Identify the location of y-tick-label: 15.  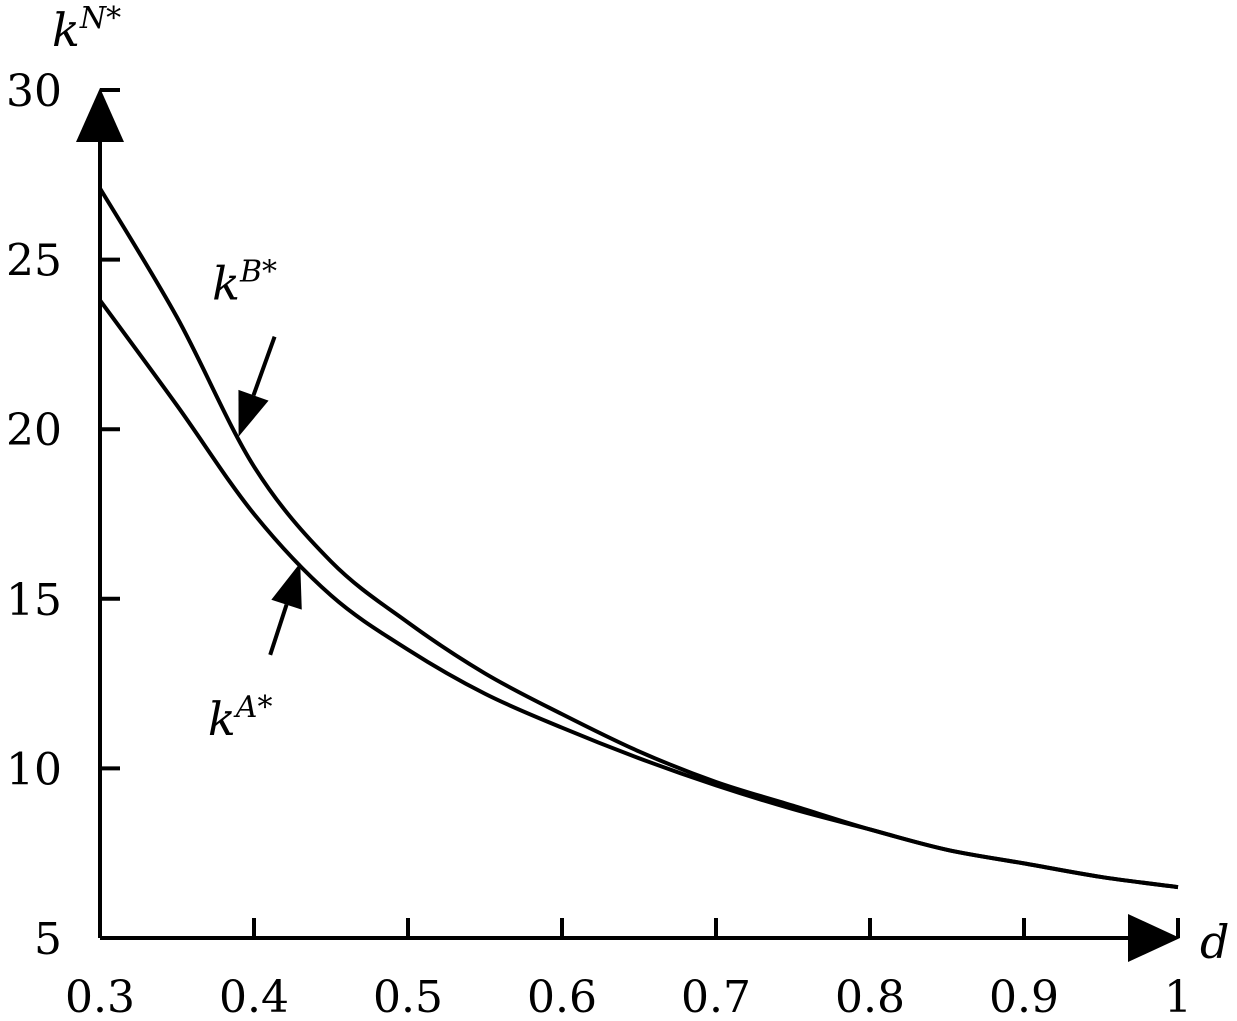
(34, 600).